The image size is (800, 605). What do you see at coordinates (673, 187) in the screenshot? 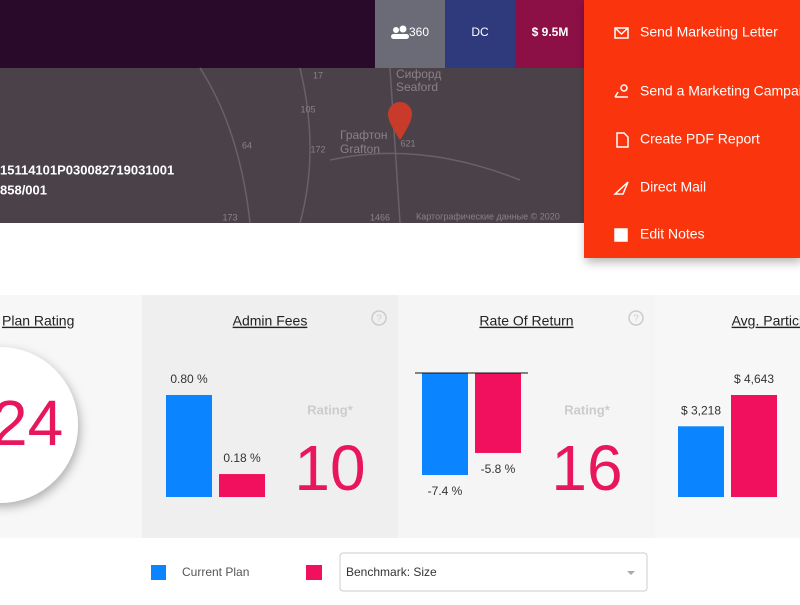
I see `menu-item: Direct Mail` at bounding box center [673, 187].